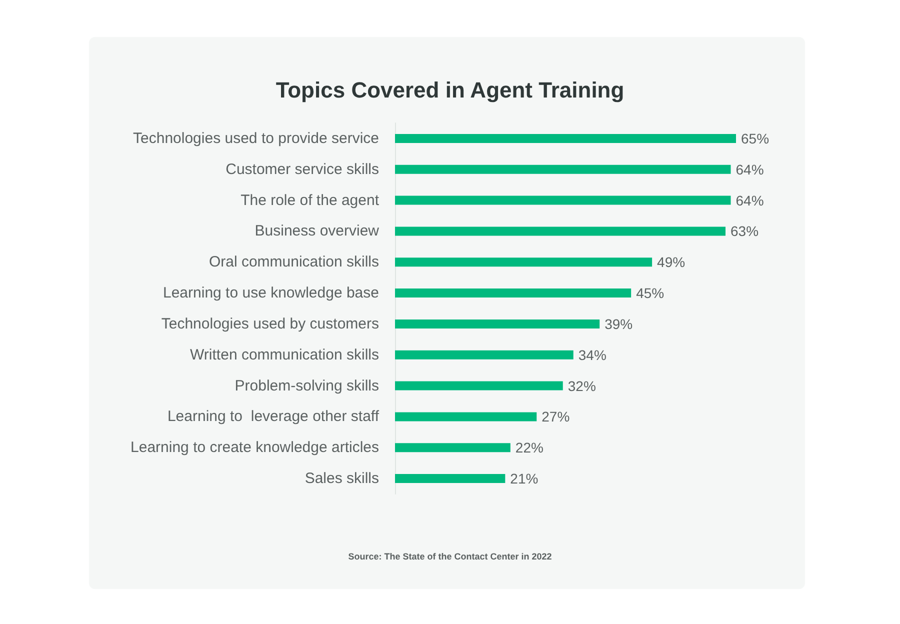 The height and width of the screenshot is (624, 900). I want to click on y-tick-label: Learning to create knowledge articles, so click(254, 447).